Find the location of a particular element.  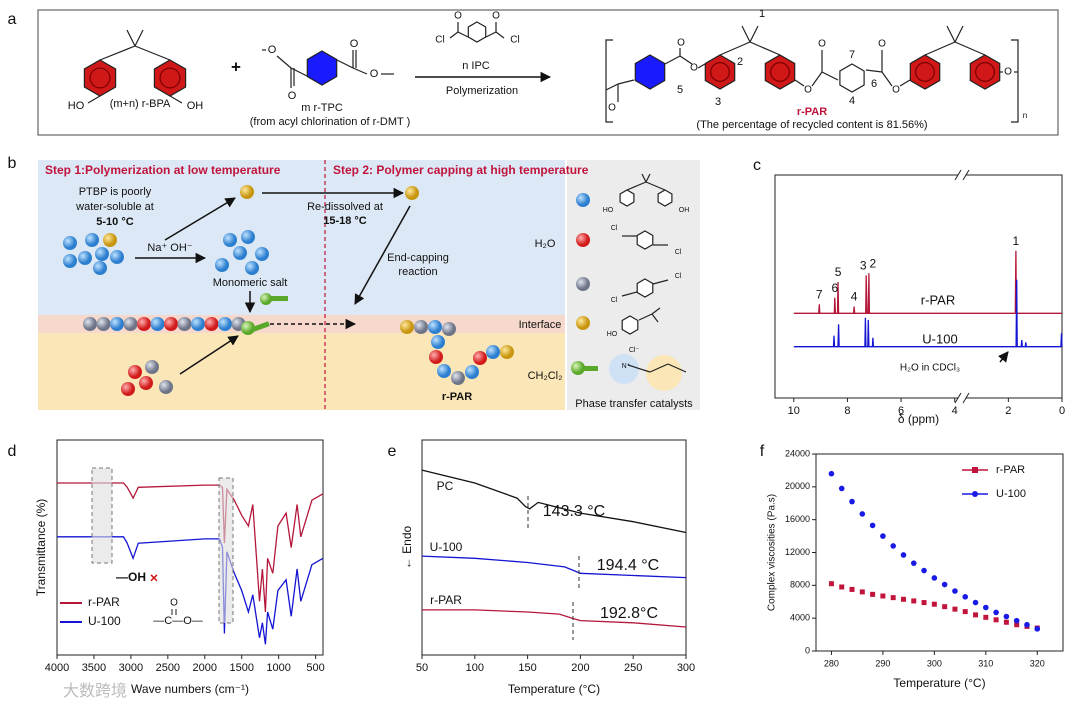

catalyst-bg is located at coordinates (624, 369).